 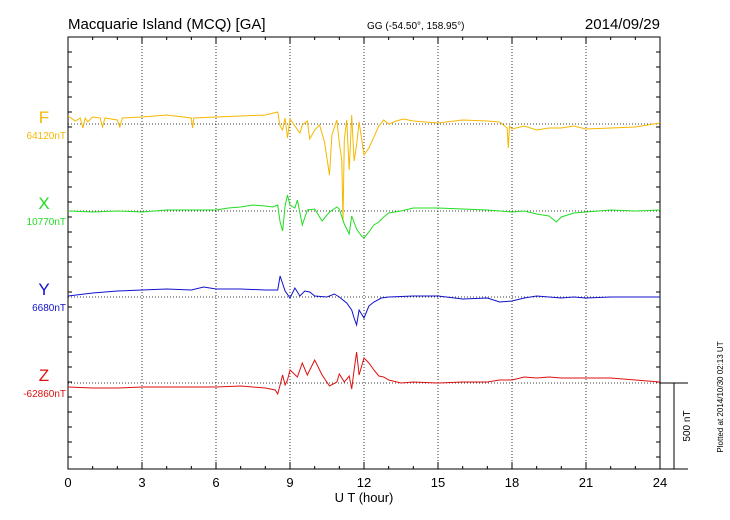 What do you see at coordinates (364, 216) in the screenshot?
I see `series-x-line` at bounding box center [364, 216].